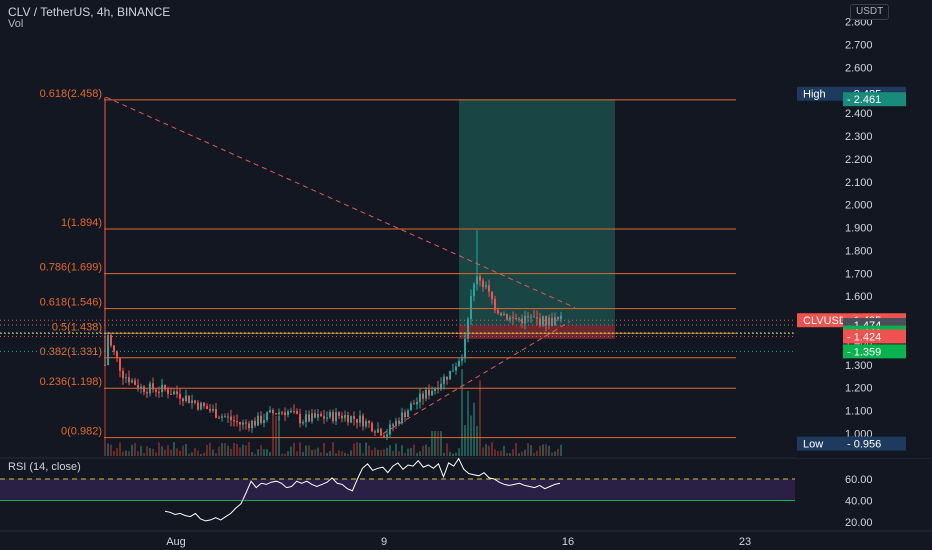 The width and height of the screenshot is (932, 550). I want to click on low-badge-label-box, so click(820, 443).